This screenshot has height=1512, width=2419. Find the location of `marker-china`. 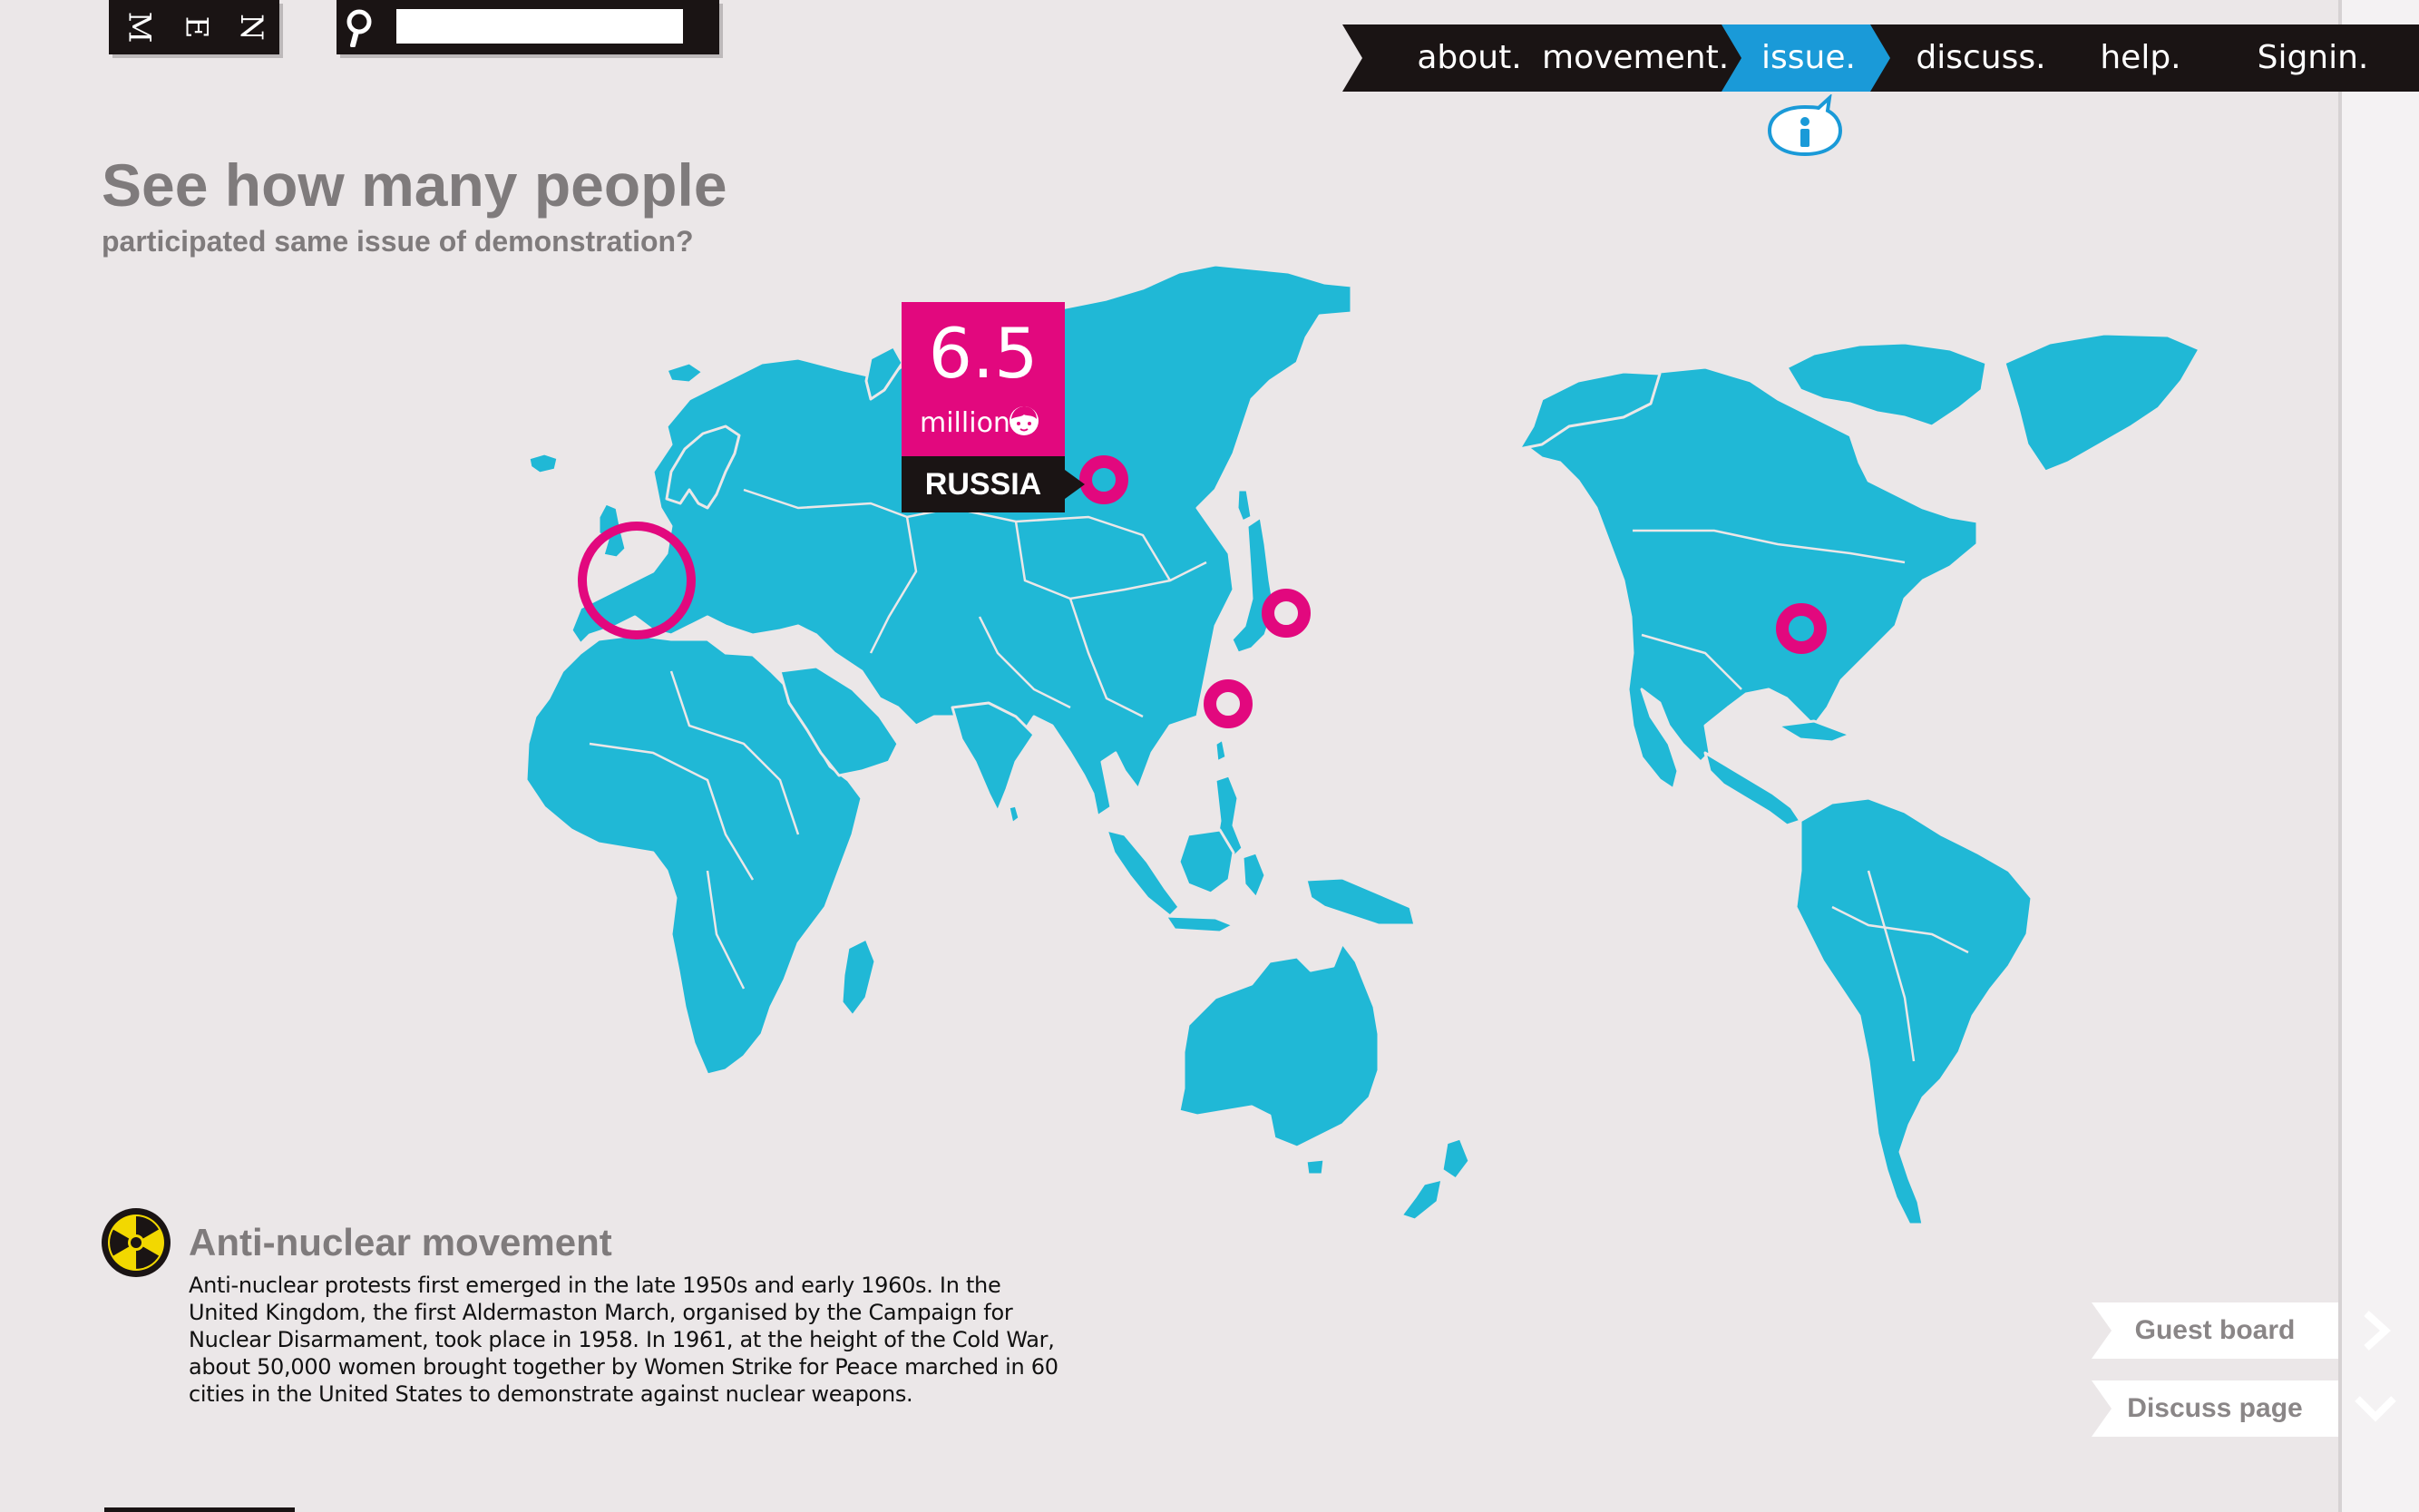

marker-china is located at coordinates (1229, 703).